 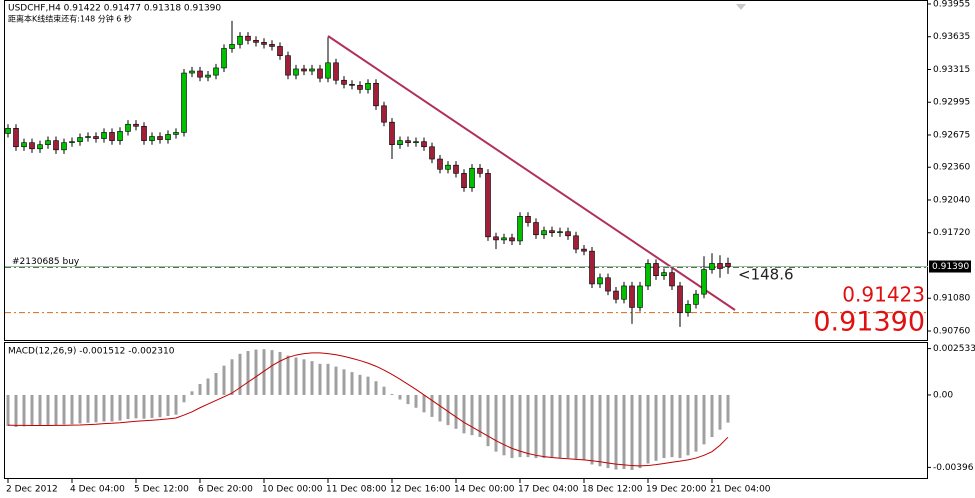 What do you see at coordinates (484, 490) in the screenshot?
I see `x-tick-label: 14 Dec 00:00` at bounding box center [484, 490].